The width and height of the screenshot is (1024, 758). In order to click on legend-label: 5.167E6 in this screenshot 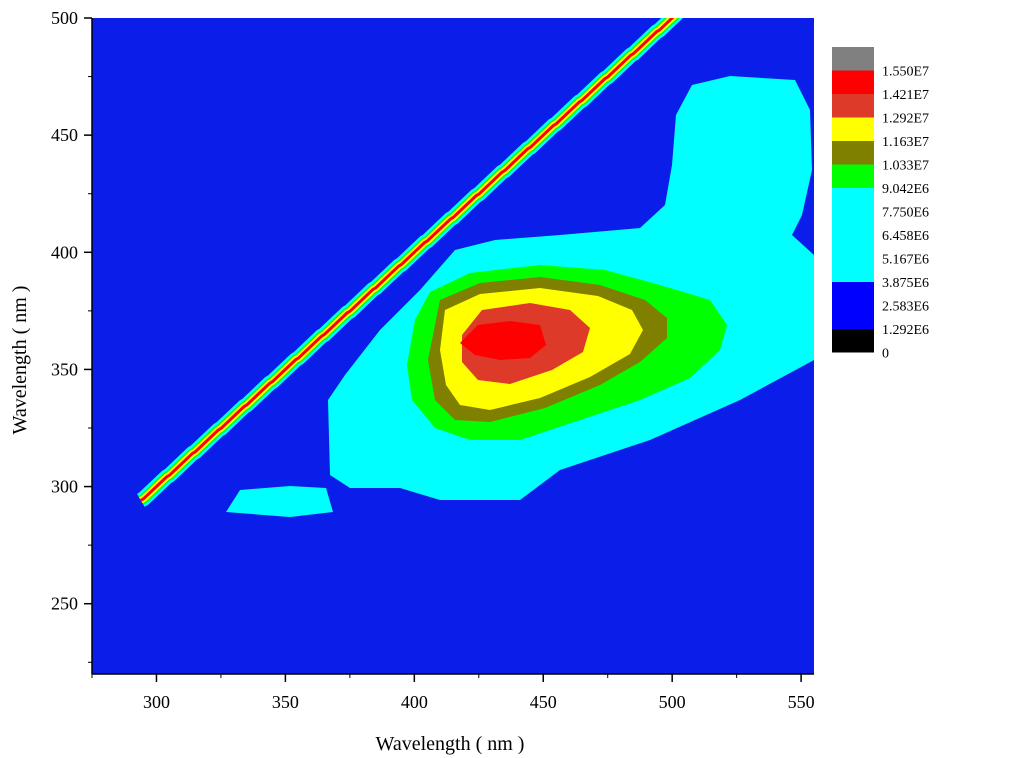, I will do `click(905, 260)`.